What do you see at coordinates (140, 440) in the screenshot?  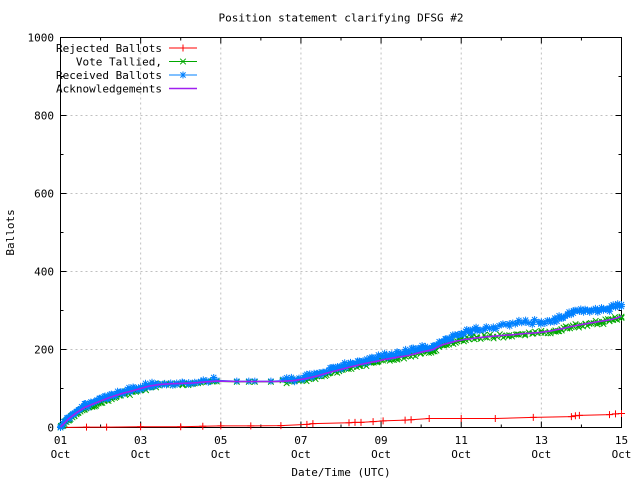 I see `x-tick-day: 03` at bounding box center [140, 440].